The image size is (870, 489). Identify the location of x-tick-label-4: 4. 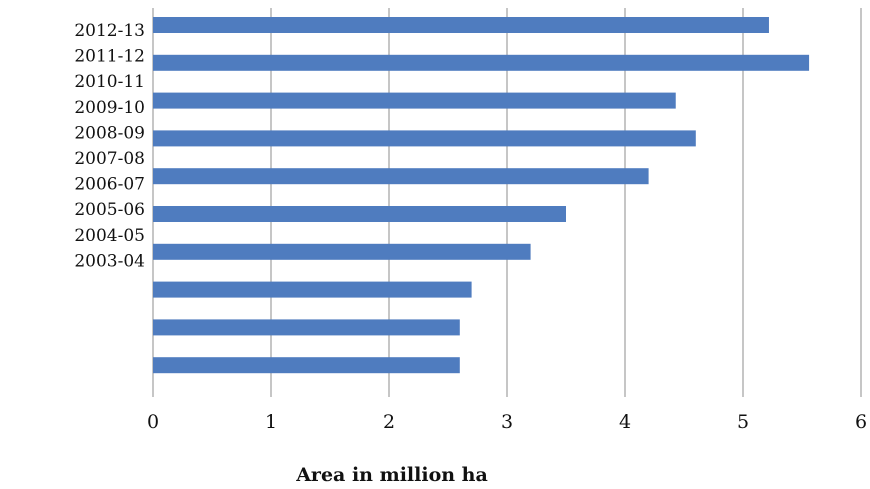
(625, 422).